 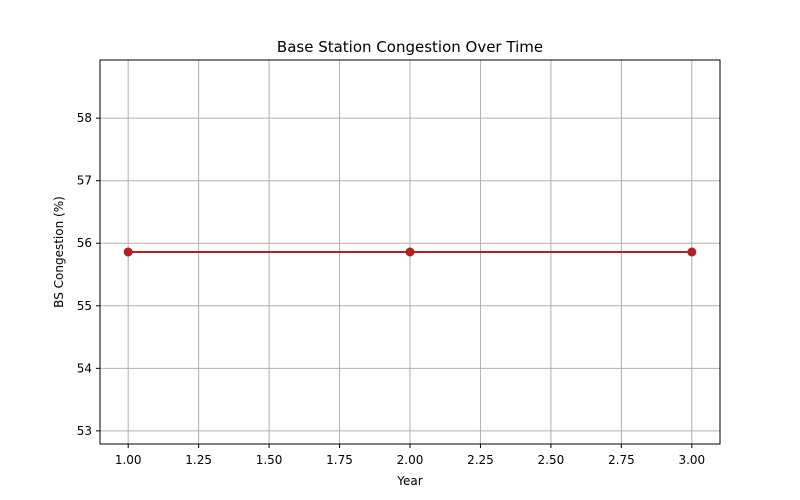 I want to click on y-tick-label: 58, so click(x=84, y=118).